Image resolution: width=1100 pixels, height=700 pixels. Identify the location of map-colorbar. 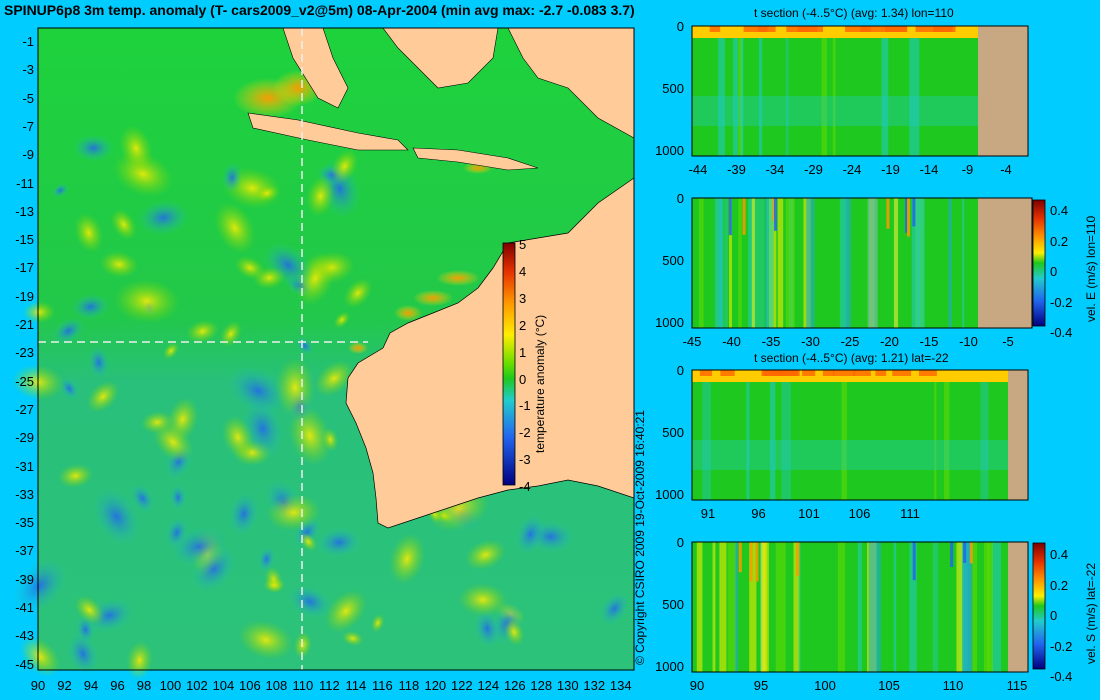
(509, 364).